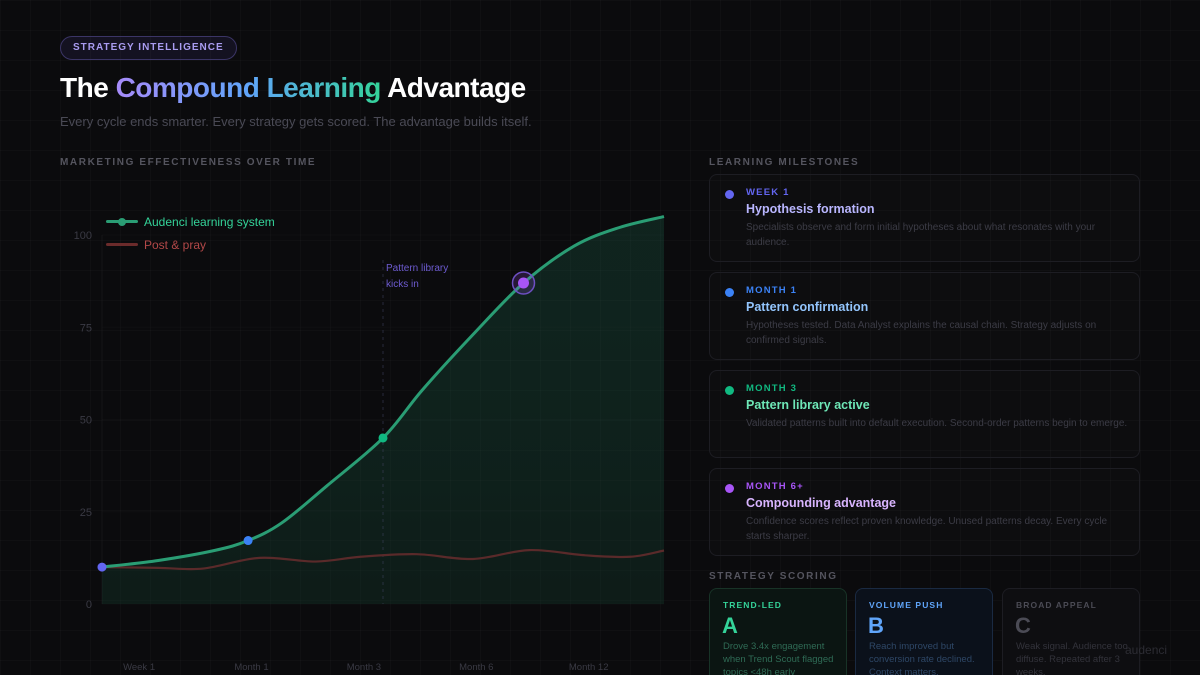  What do you see at coordinates (808, 405) in the screenshot?
I see `milestone-title: Pattern library active` at bounding box center [808, 405].